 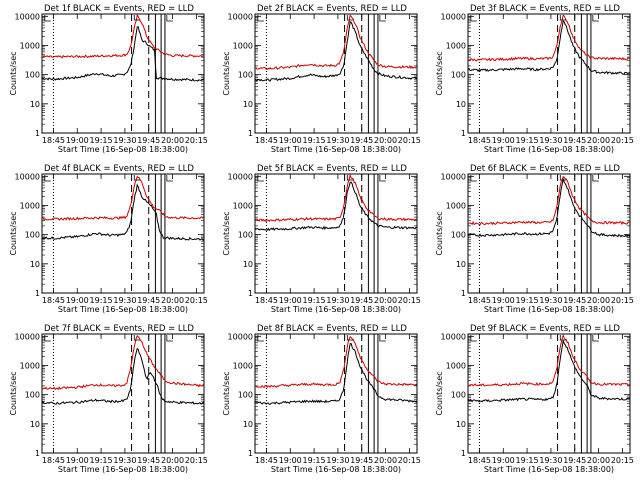 What do you see at coordinates (119, 329) in the screenshot?
I see `panel-title: Det 7f BLACK = Events, RED = LLD` at bounding box center [119, 329].